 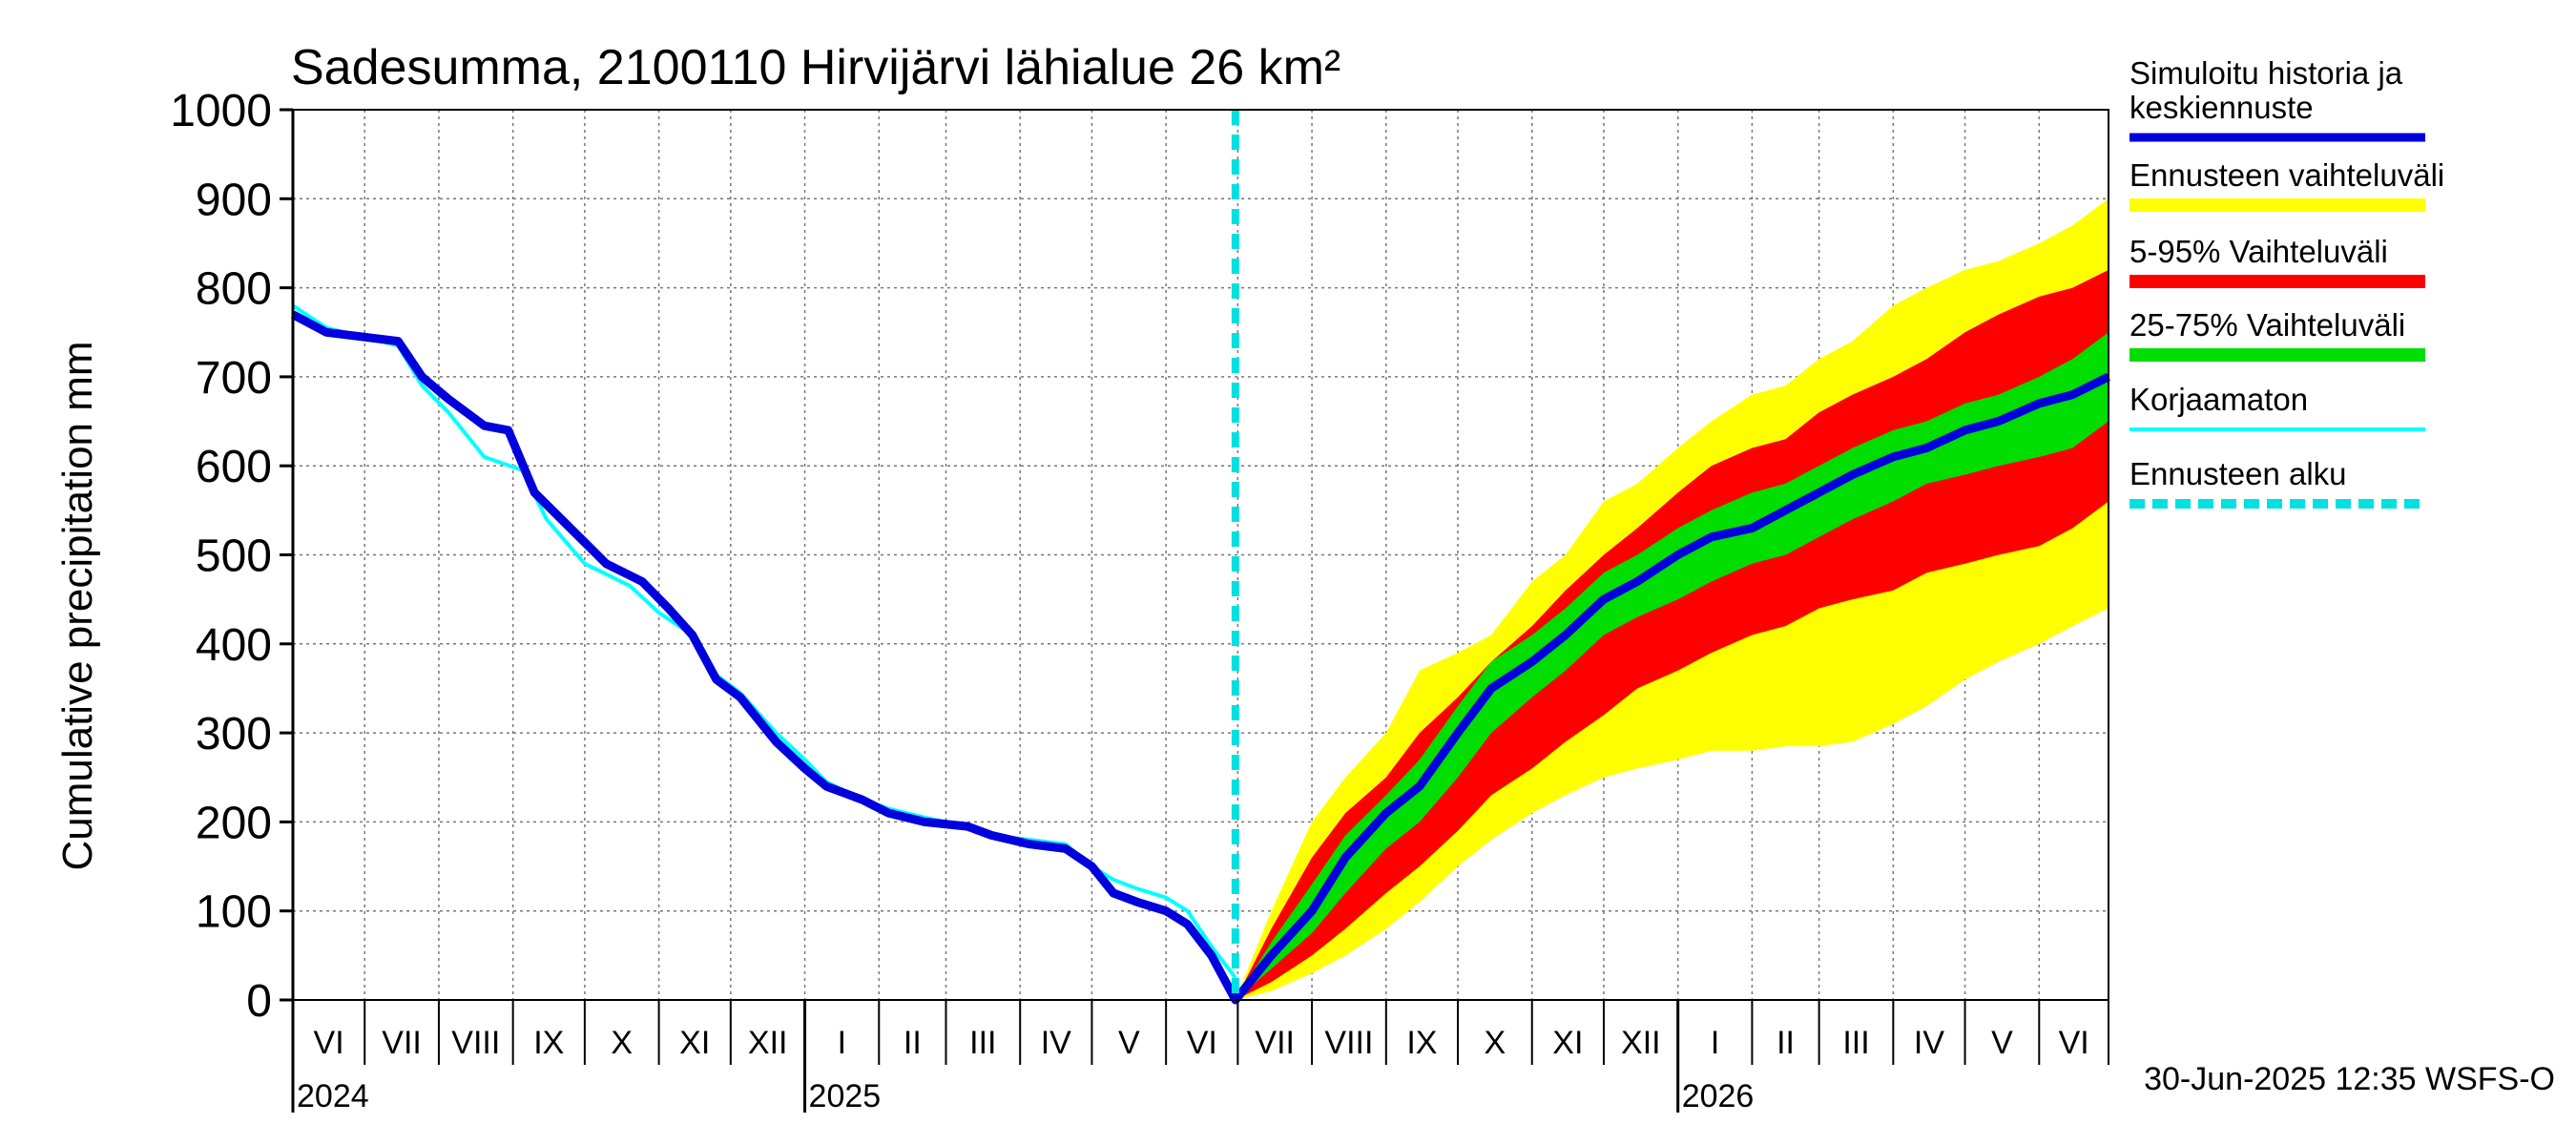 I want to click on y-tick-label: 1000, so click(x=221, y=111).